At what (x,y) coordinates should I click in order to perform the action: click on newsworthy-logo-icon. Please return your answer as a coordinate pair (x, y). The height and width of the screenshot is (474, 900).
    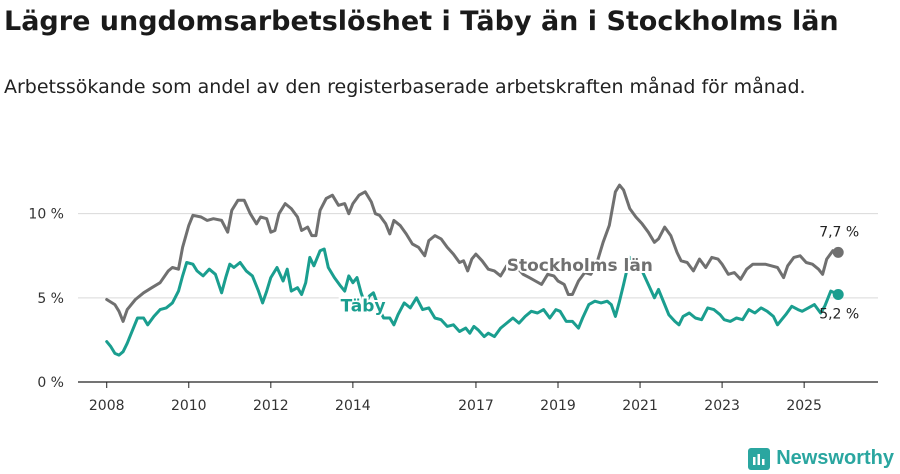
    Looking at the image, I should click on (759, 458).